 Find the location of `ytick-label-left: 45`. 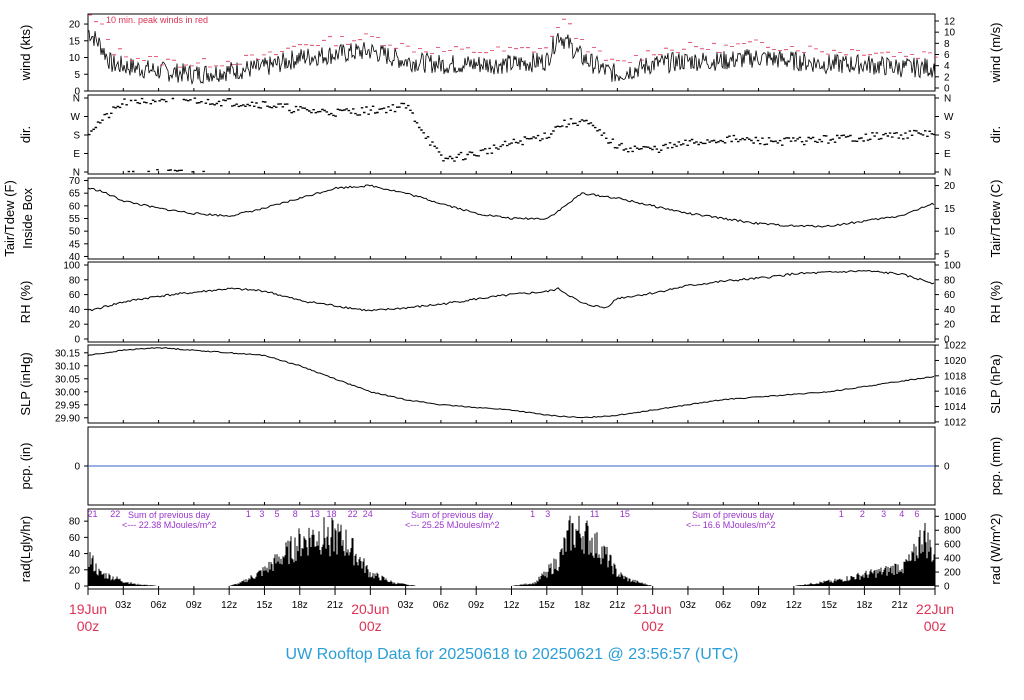

ytick-label-left: 45 is located at coordinates (75, 244).